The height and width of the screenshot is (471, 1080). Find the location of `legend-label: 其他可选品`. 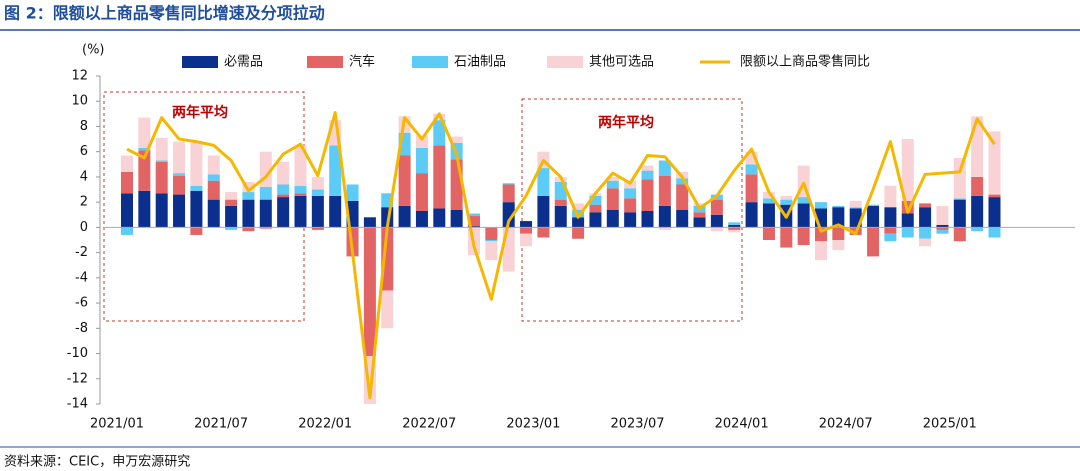

legend-label: 其他可选品 is located at coordinates (621, 62).